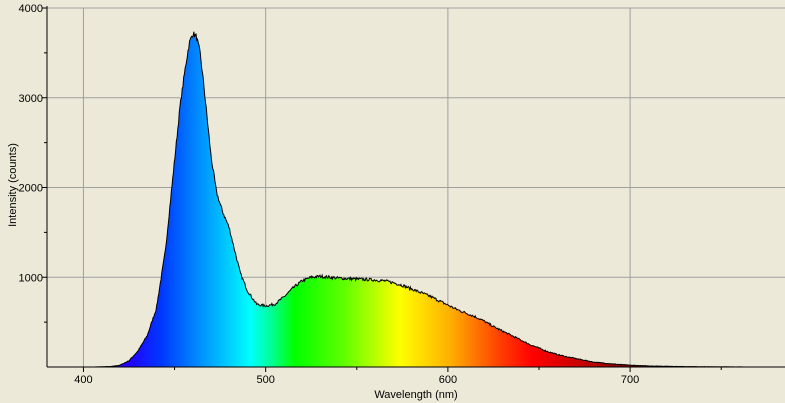 This screenshot has width=785, height=403. I want to click on y-tick-label: 1000, so click(31, 278).